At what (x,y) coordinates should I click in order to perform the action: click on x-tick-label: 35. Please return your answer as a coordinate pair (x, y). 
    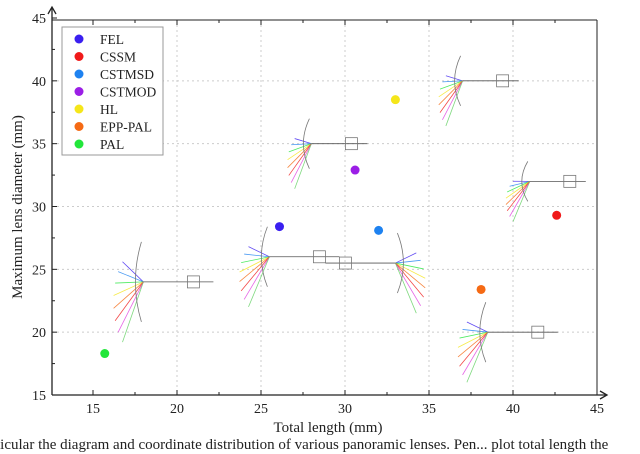
    Looking at the image, I should click on (429, 409).